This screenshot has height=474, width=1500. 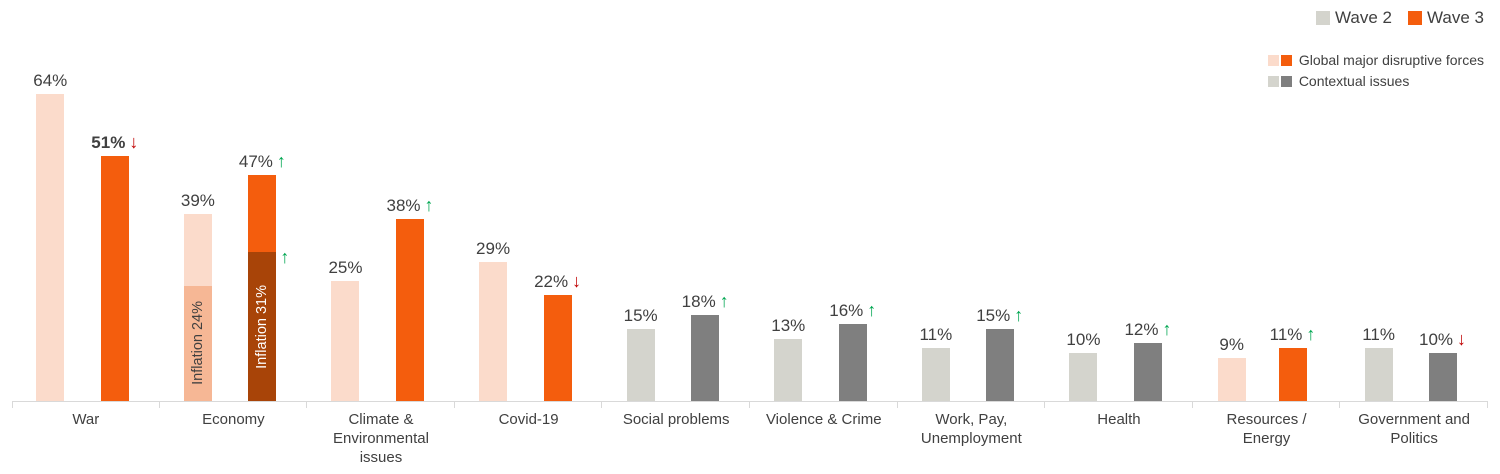 I want to click on value-label: 16% ↑, so click(x=852, y=311).